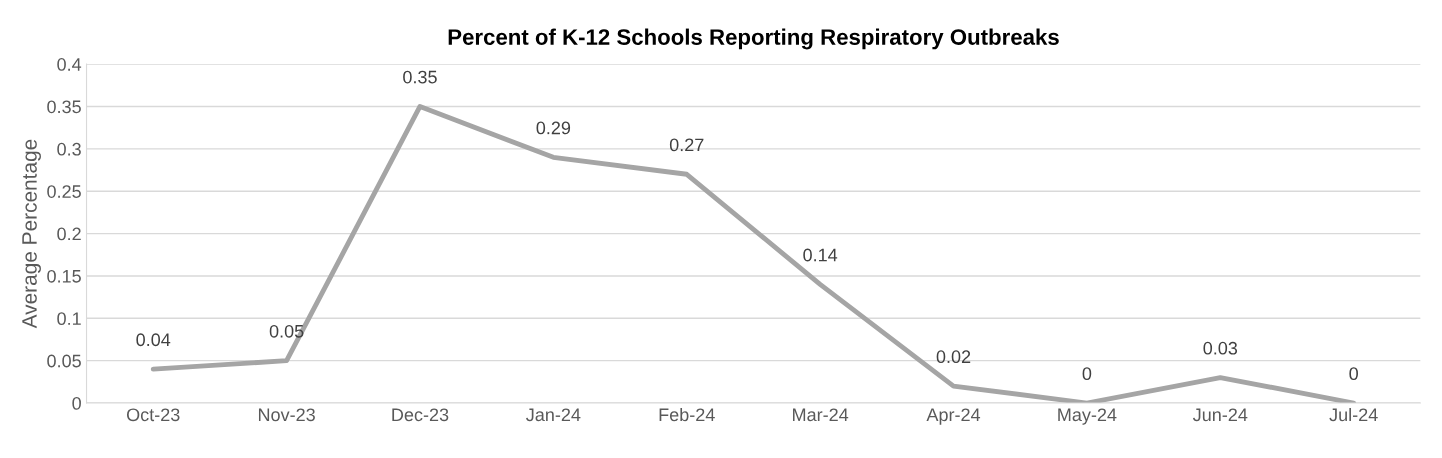 The width and height of the screenshot is (1442, 458). What do you see at coordinates (153, 340) in the screenshot?
I see `data-label: 0.04` at bounding box center [153, 340].